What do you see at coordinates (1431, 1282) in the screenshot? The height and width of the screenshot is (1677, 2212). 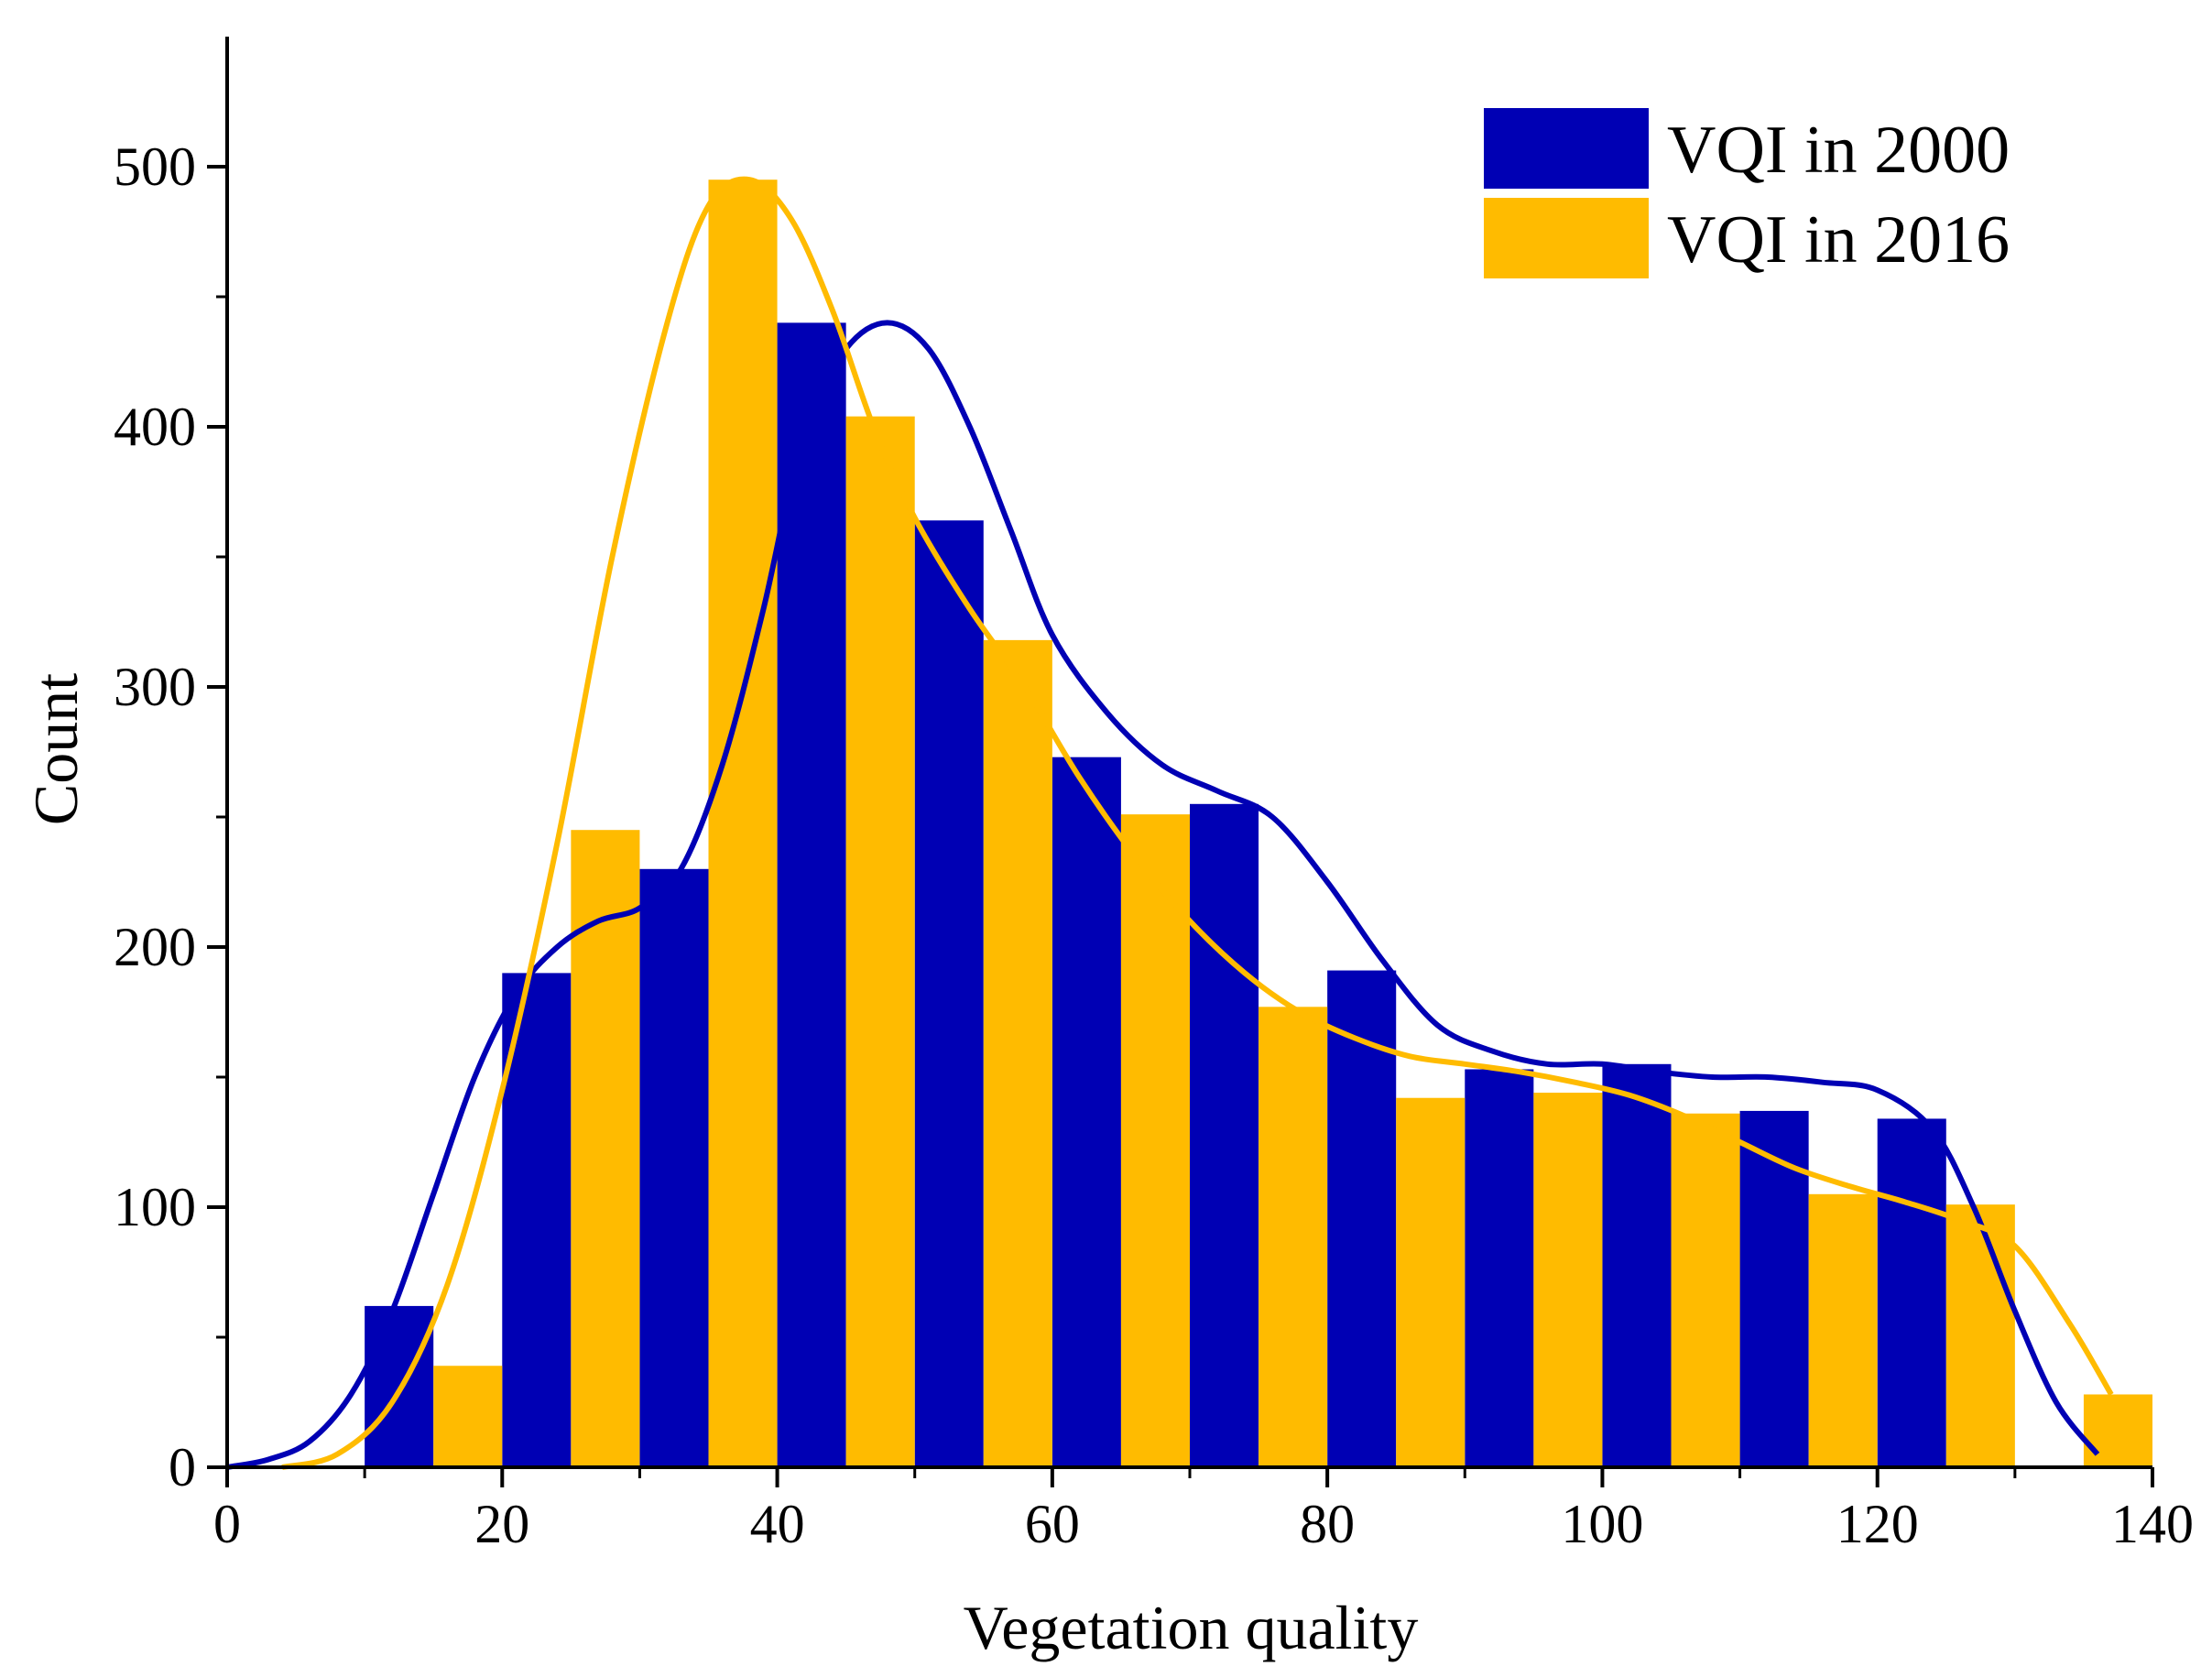 I see `bar-vqi-in-2016-87.5` at bounding box center [1431, 1282].